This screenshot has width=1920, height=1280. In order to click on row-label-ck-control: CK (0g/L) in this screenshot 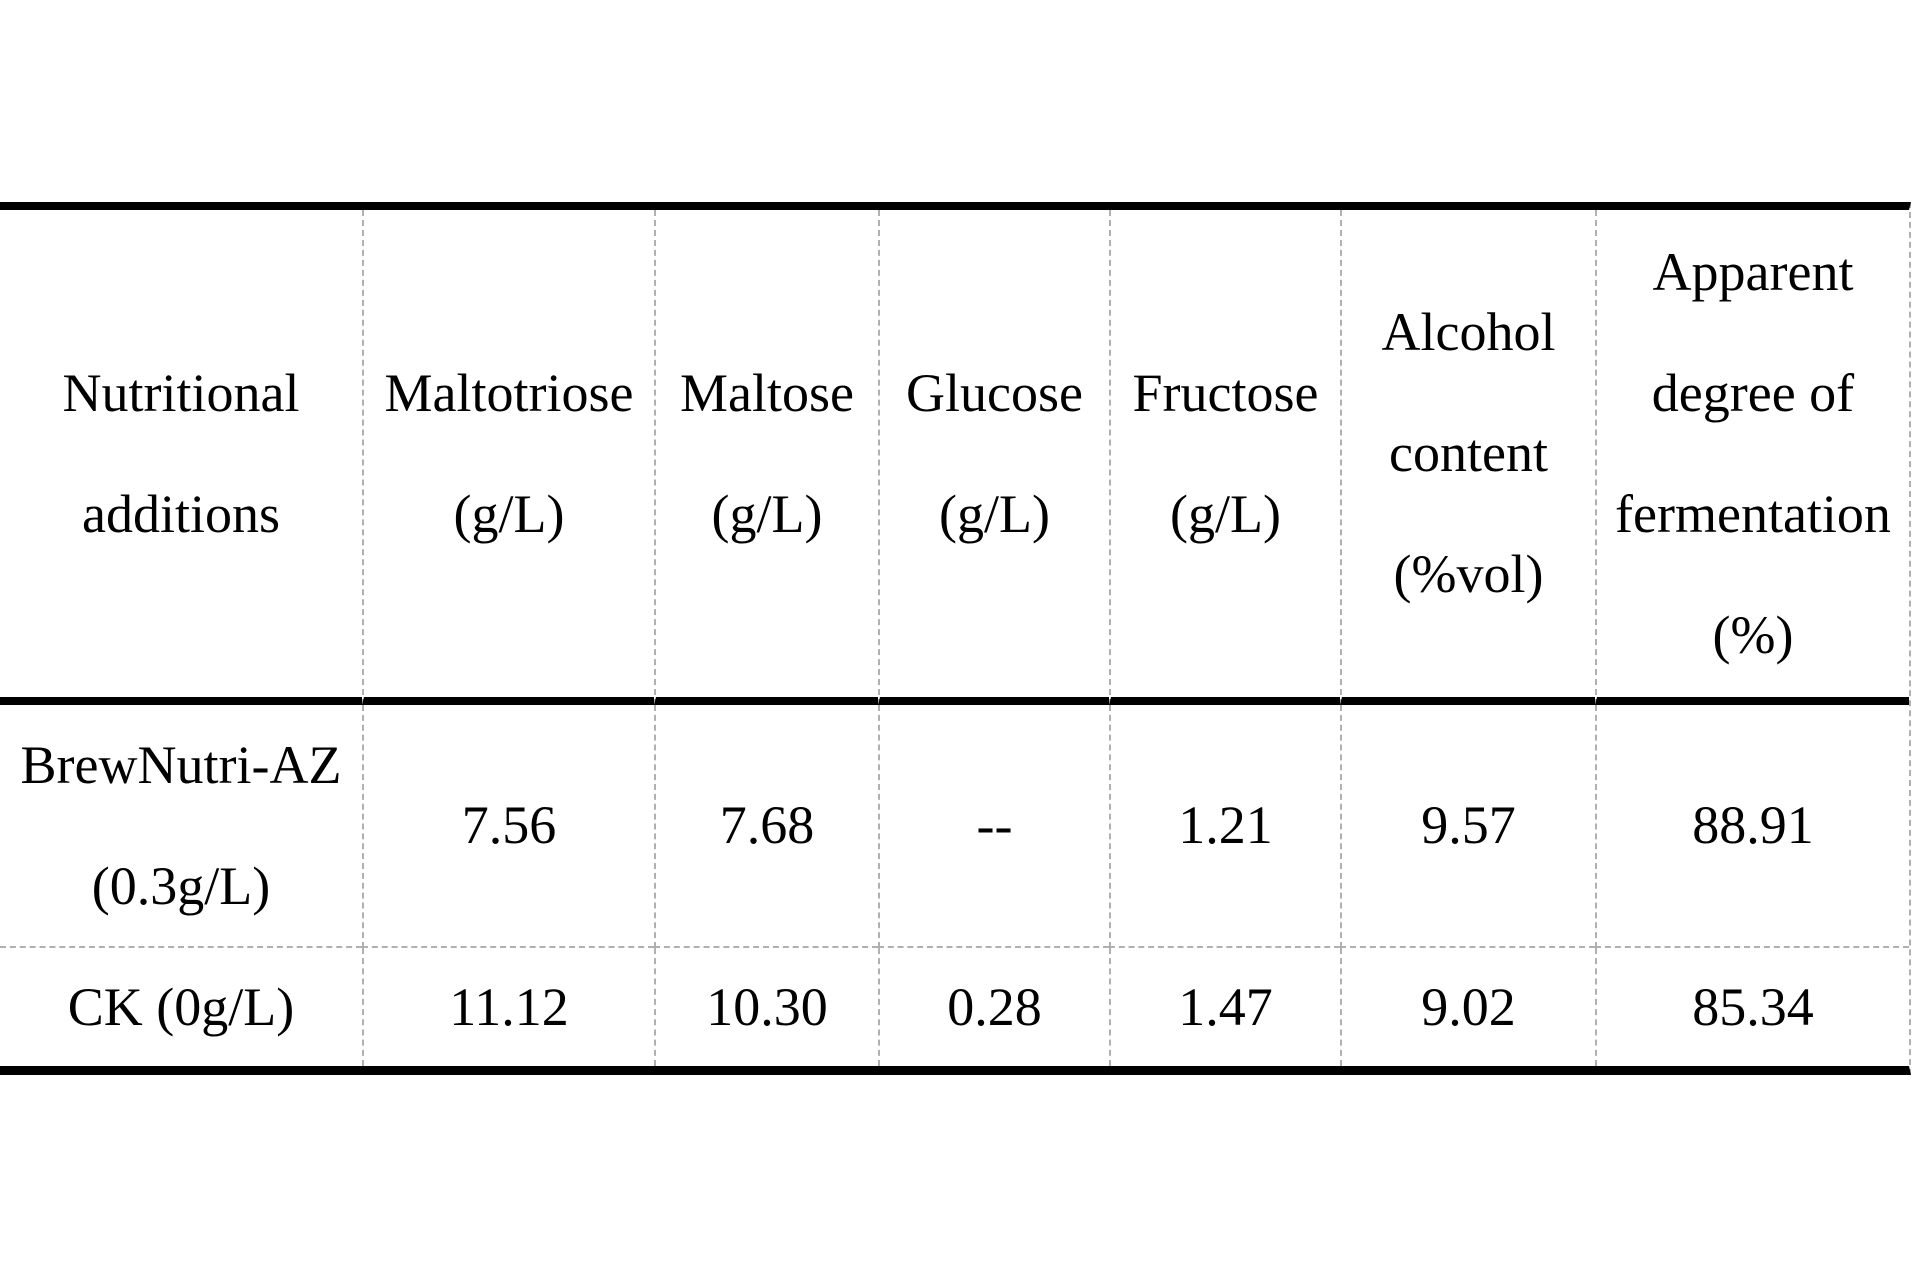, I will do `click(181, 1006)`.